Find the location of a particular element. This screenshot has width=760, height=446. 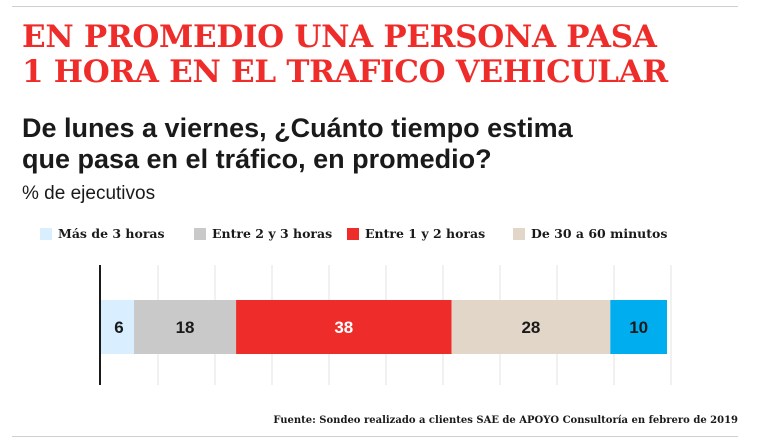

data-label-de-30-a-60-minutos: 28 is located at coordinates (530, 327).